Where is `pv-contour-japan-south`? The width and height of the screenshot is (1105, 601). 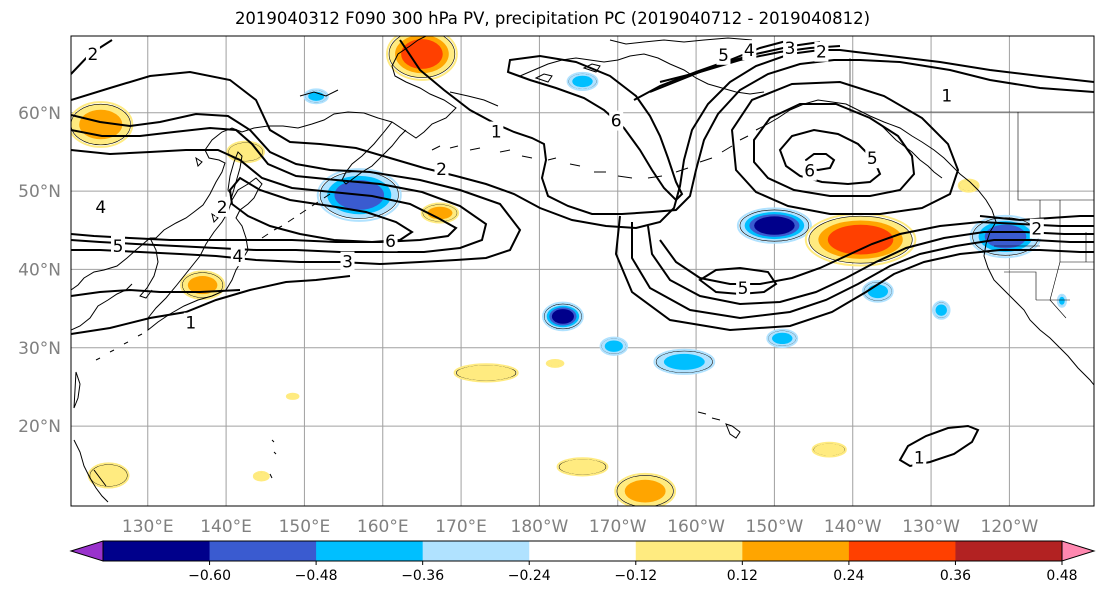 pv-contour-japan-south is located at coordinates (156, 292).